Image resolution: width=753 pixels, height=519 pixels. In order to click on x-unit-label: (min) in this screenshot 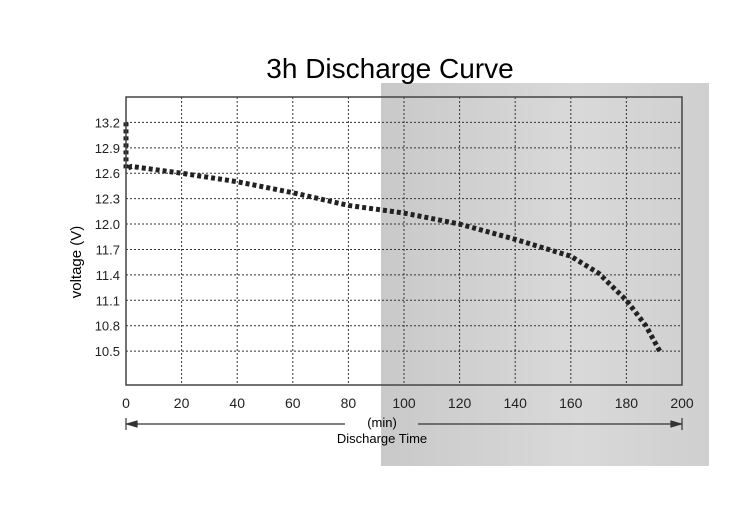, I will do `click(382, 422)`.